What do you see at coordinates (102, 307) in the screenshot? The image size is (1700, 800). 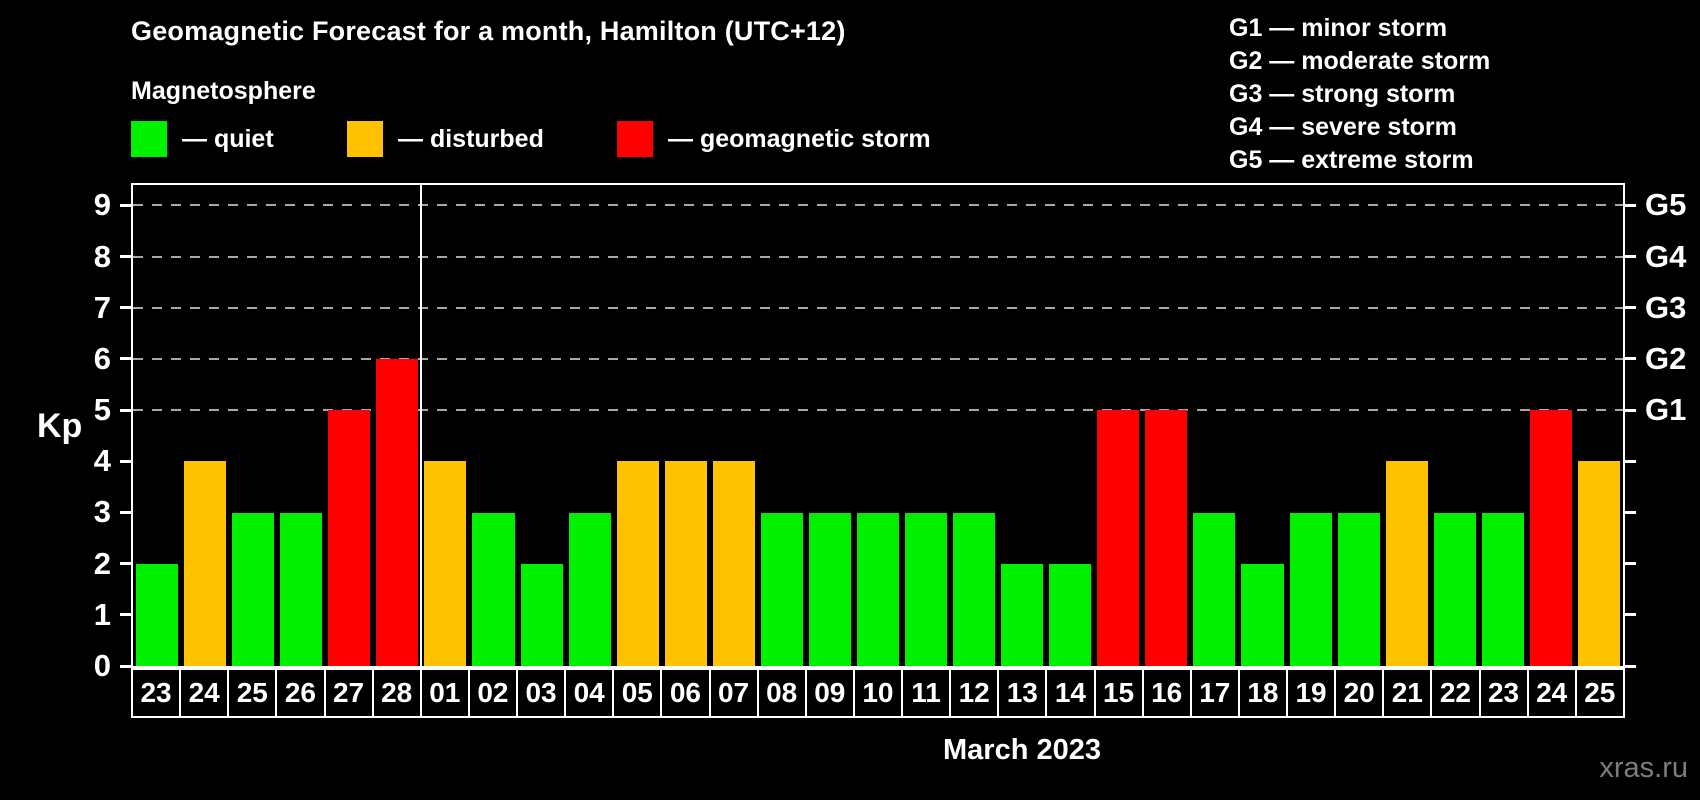 I see `y-axis-tick-label: 7` at bounding box center [102, 307].